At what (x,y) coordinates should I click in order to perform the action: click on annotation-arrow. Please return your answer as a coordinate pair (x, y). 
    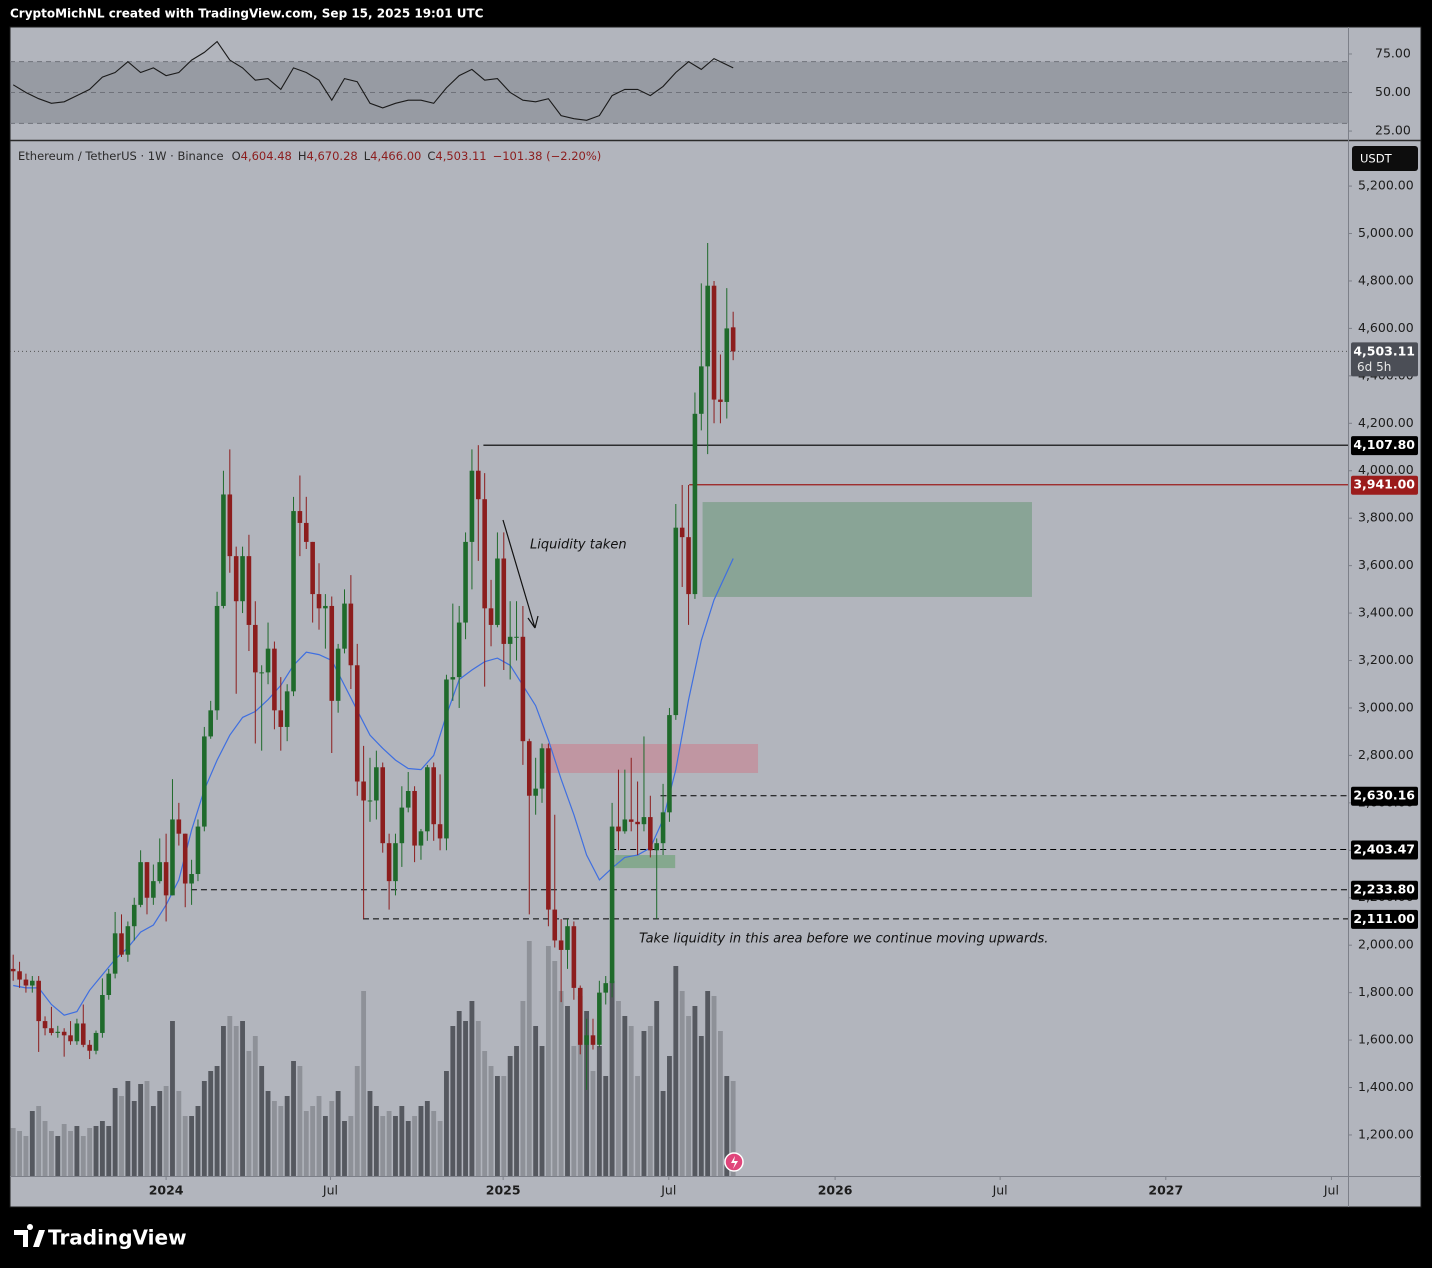
    Looking at the image, I should click on (520, 574).